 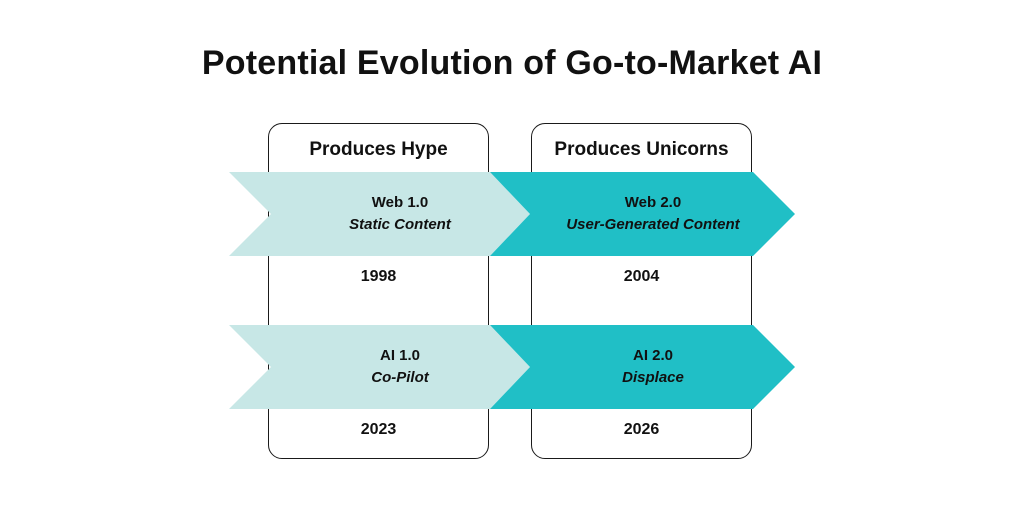 I want to click on year-ai-2: 2026, so click(x=641, y=429).